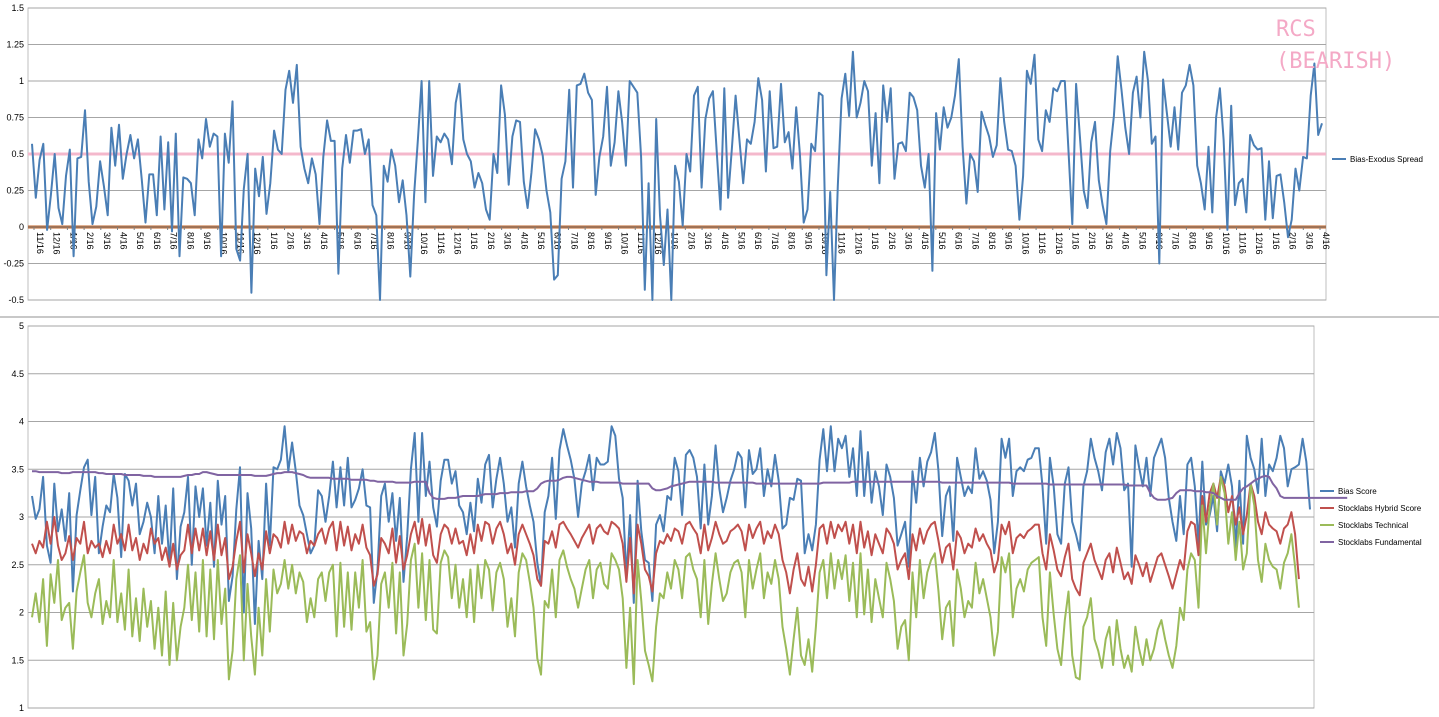 This screenshot has width=1439, height=717. What do you see at coordinates (17, 154) in the screenshot?
I see `y-tick-label: 0.5` at bounding box center [17, 154].